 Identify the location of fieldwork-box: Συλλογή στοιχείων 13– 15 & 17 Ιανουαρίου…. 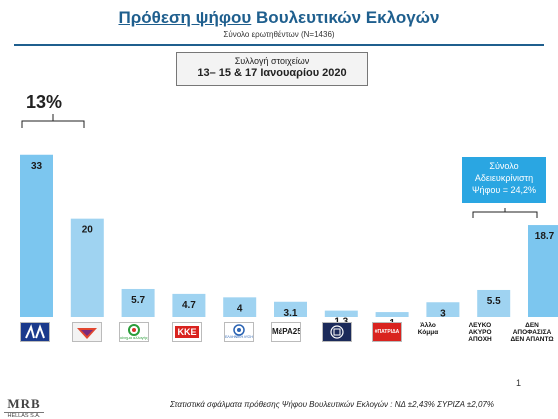
(272, 69).